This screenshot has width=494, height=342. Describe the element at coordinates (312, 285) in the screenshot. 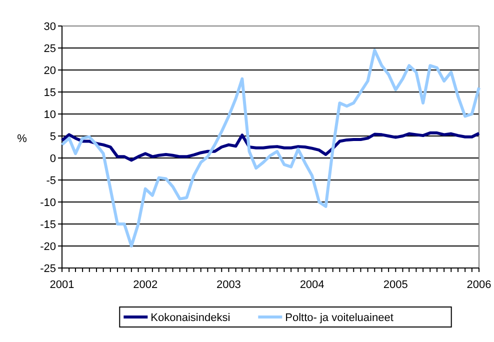

I see `x-tick-label: 2004` at that location.